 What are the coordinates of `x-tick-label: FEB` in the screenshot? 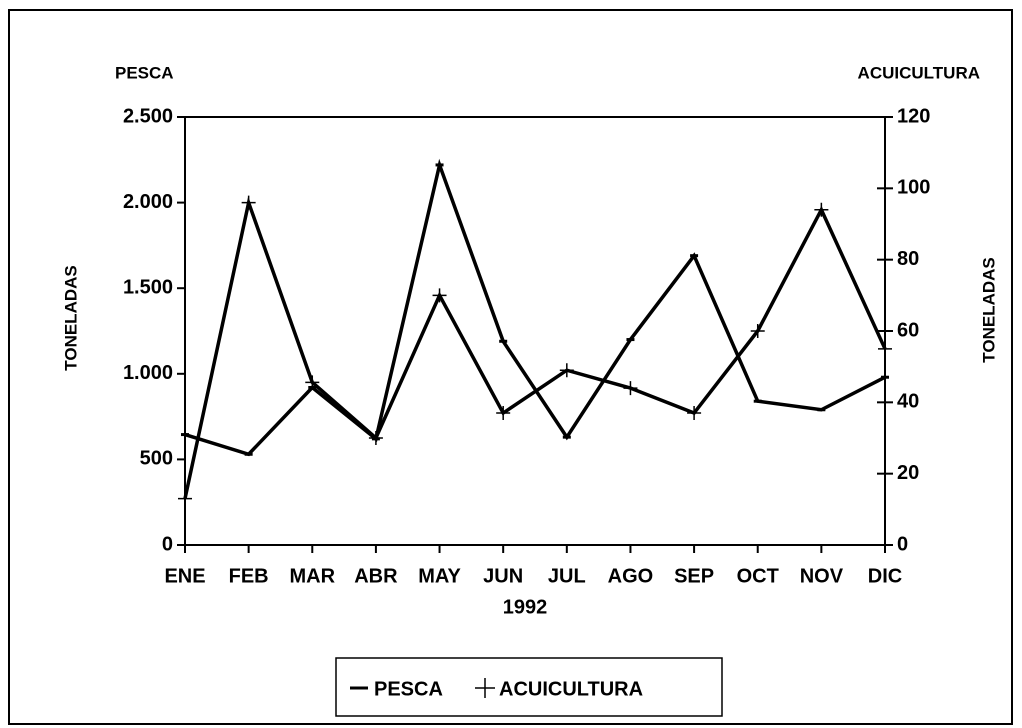 It's located at (249, 576).